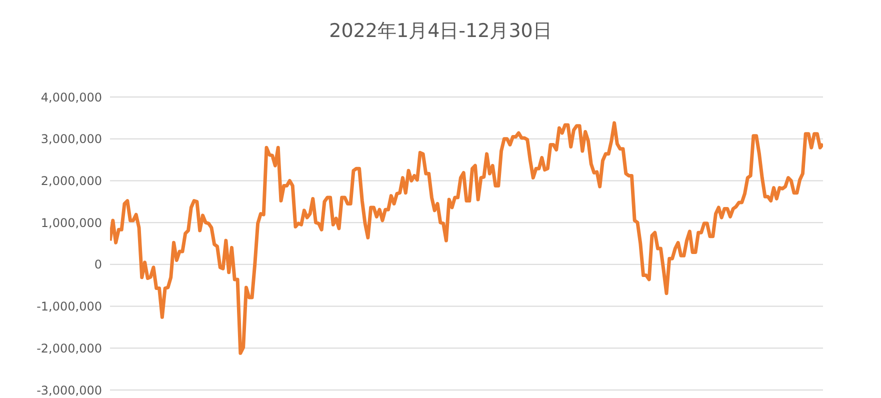 The image size is (881, 398). I want to click on y-tick-label: 0, so click(98, 265).